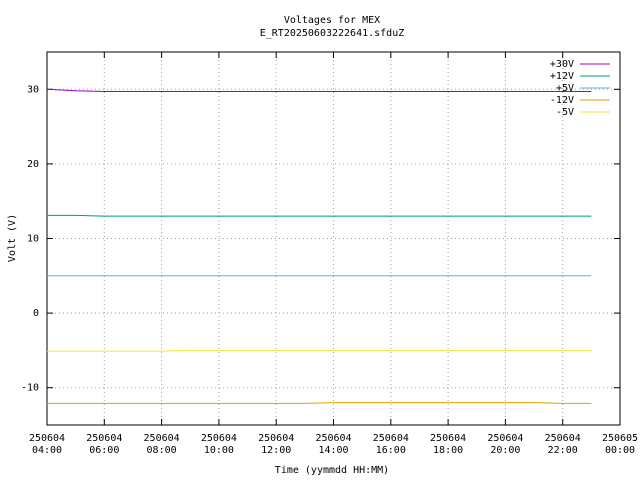 The image size is (640, 484). I want to click on x-tick-label: 250604 22:00, so click(563, 444).